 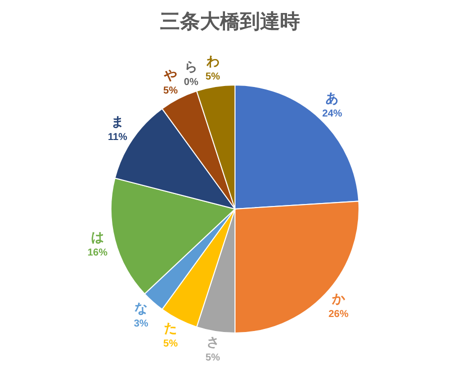 I want to click on data-label: 16%, so click(x=97, y=252).